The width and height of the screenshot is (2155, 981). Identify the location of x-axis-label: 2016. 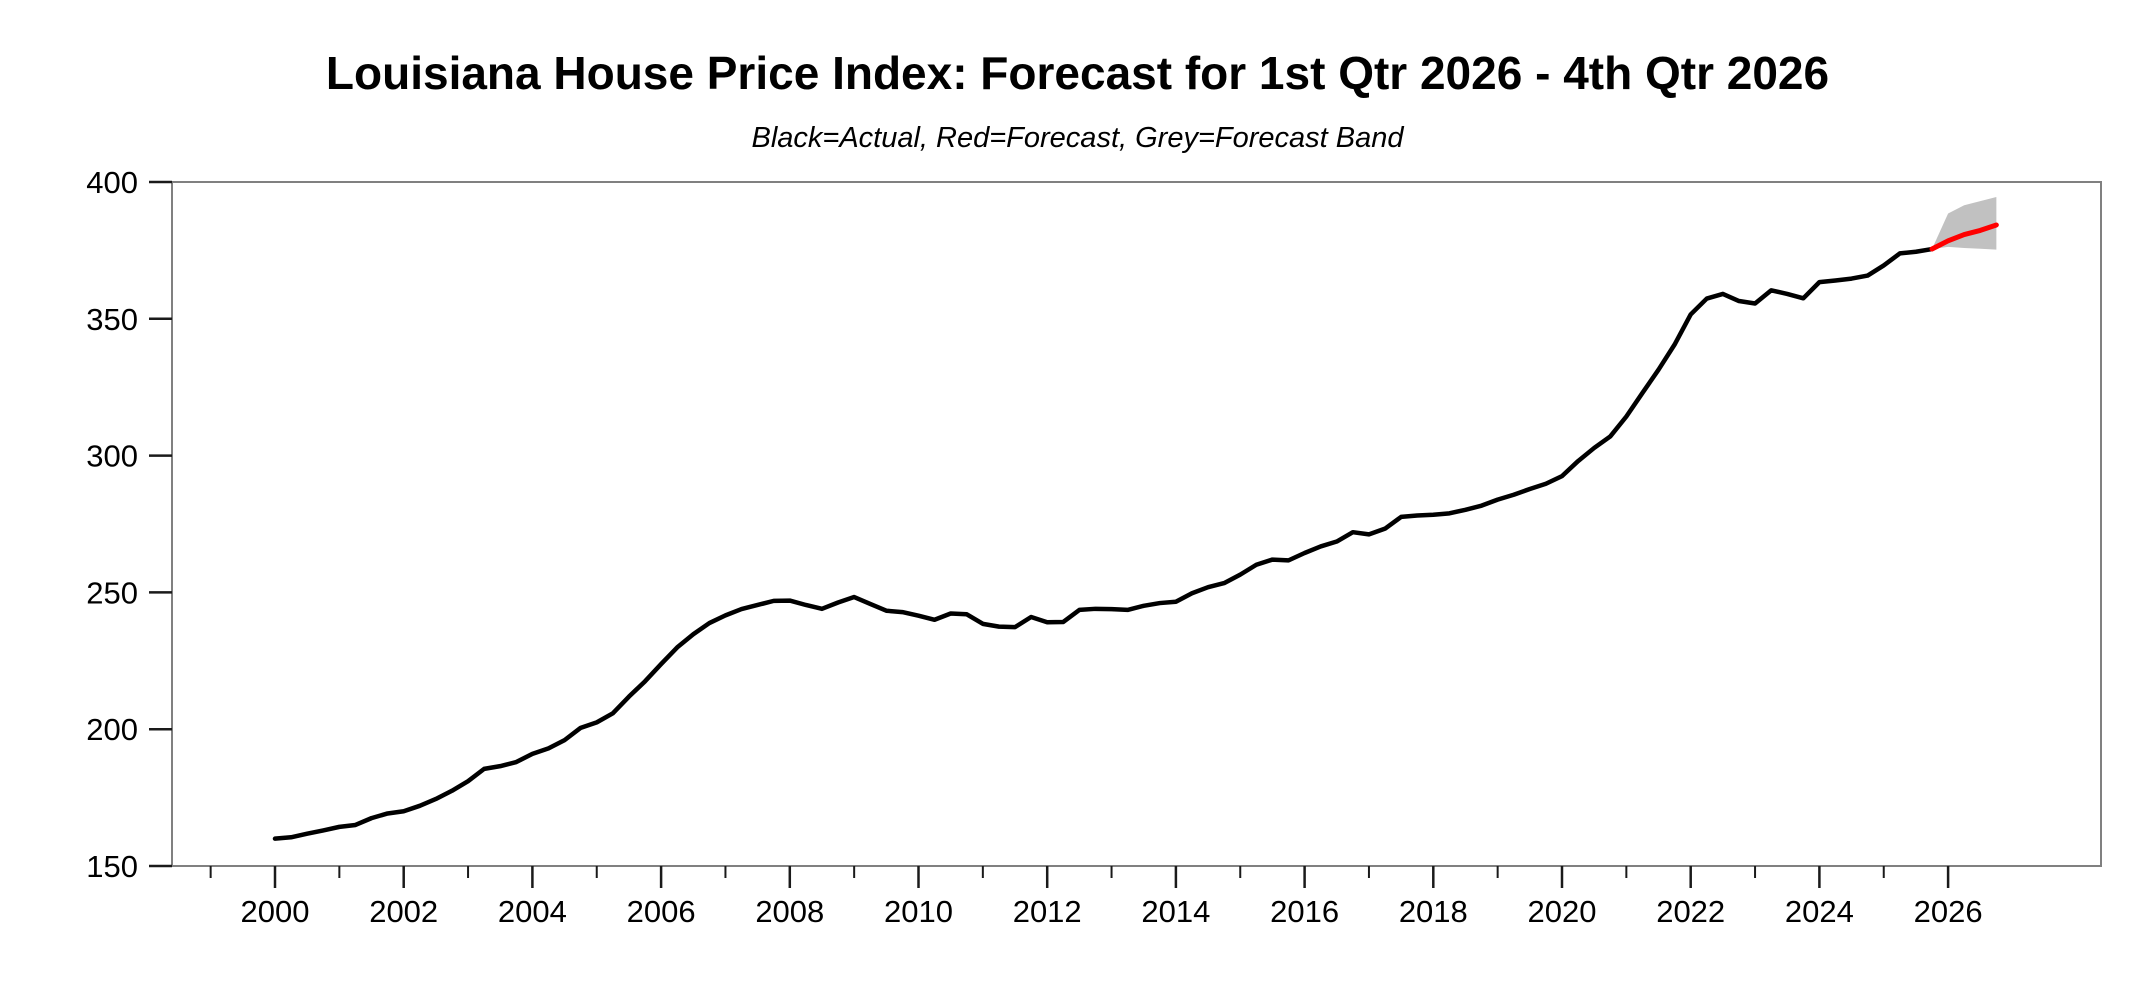
(1304, 911).